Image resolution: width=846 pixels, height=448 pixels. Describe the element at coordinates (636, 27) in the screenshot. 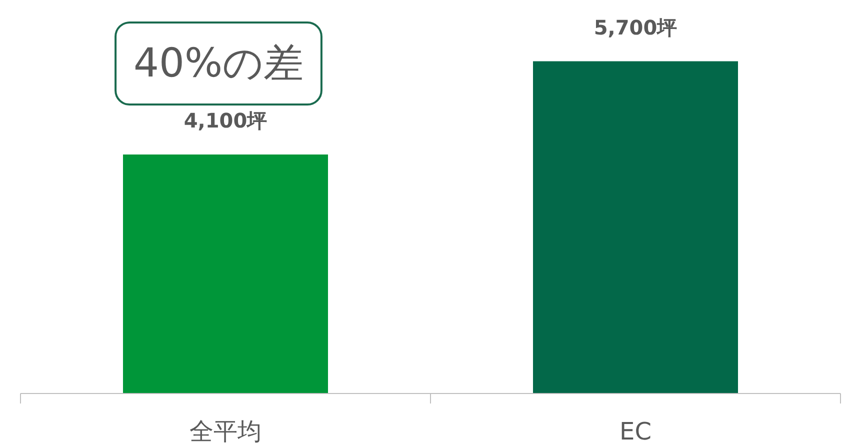

I see `data-label: 5,700坪` at that location.